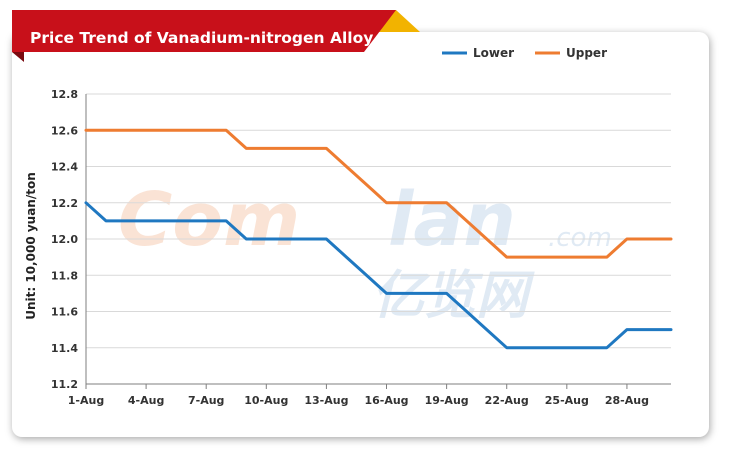  Describe the element at coordinates (586, 53) in the screenshot. I see `legend-label-upper: Upper` at that location.